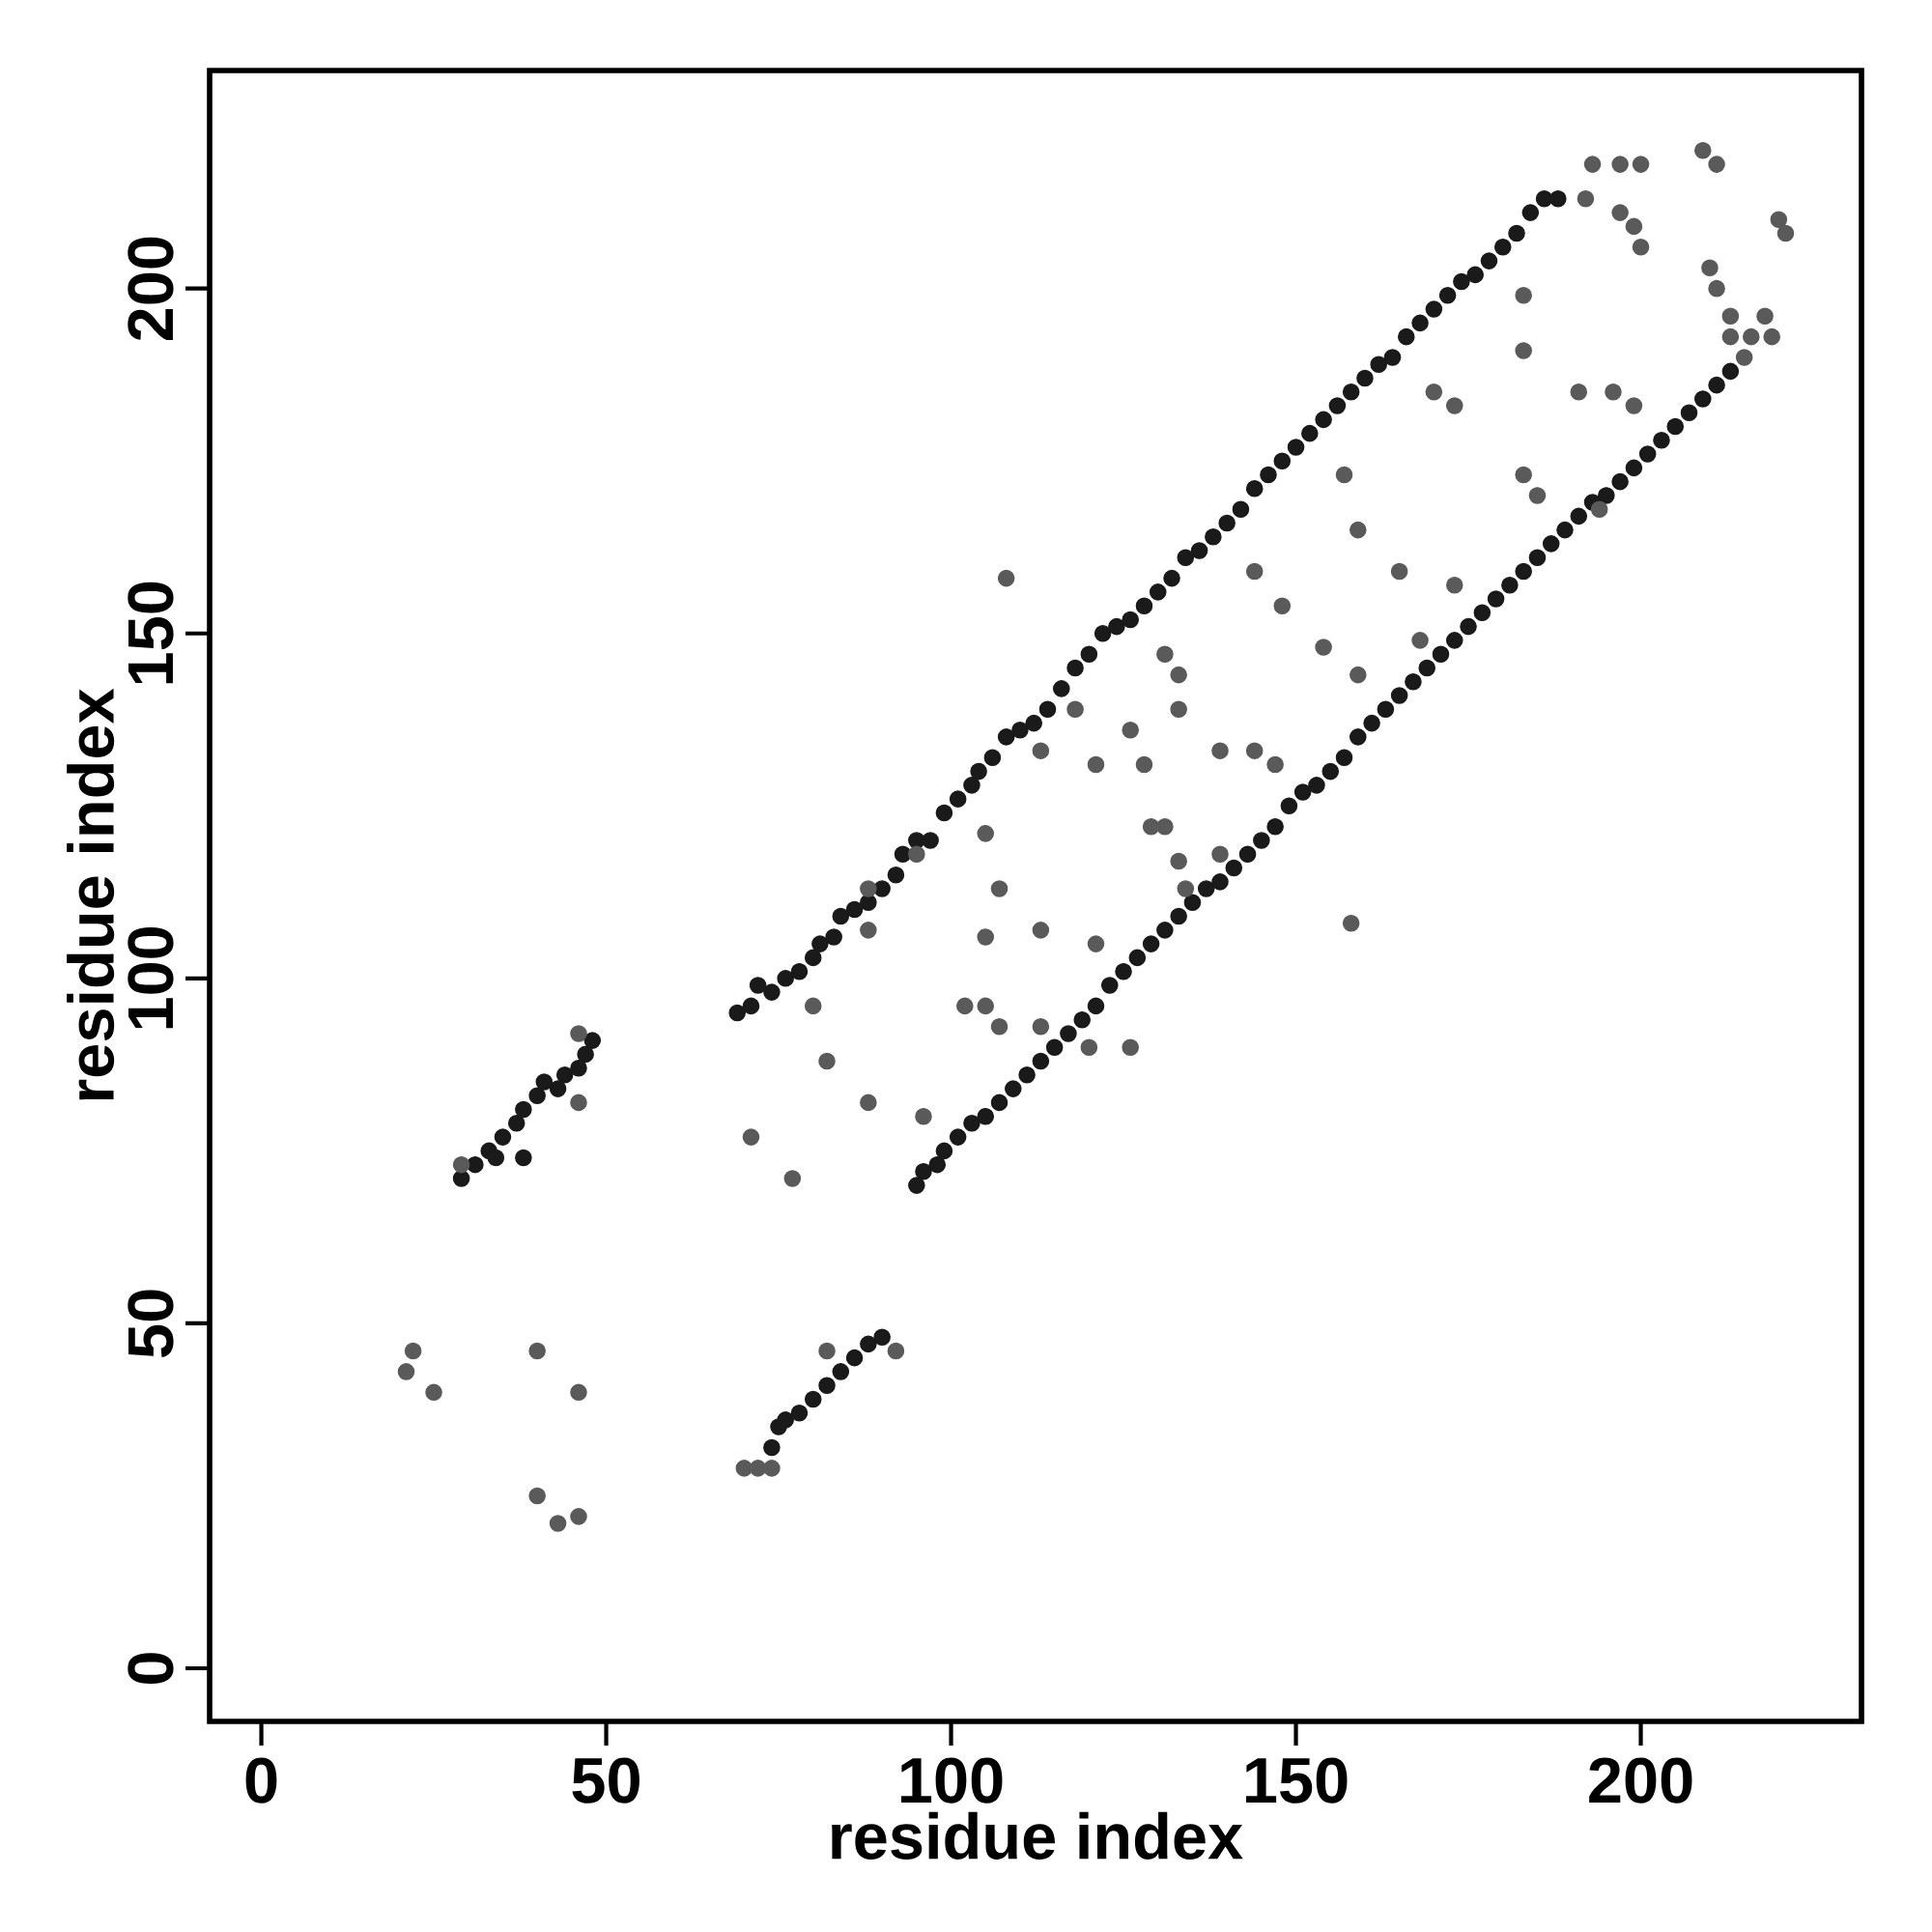  Describe the element at coordinates (151, 1668) in the screenshot. I see `y-tick-label: 0` at that location.